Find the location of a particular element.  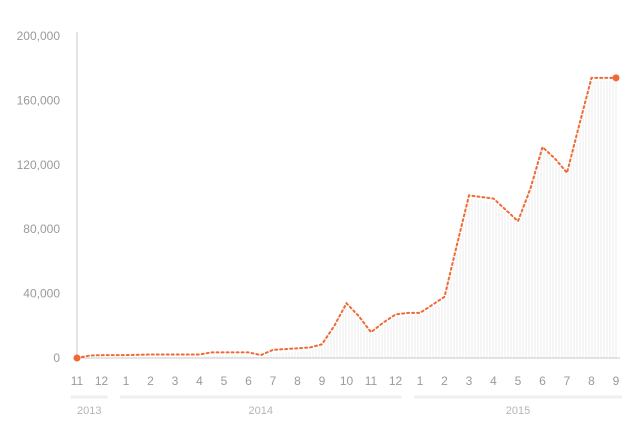

y-tick-label: 40,000 is located at coordinates (41, 294).